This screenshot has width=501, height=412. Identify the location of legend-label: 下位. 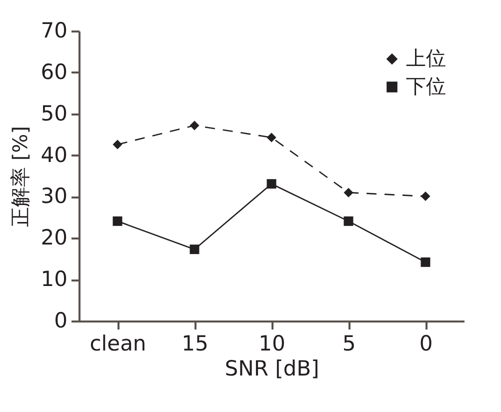
(426, 86).